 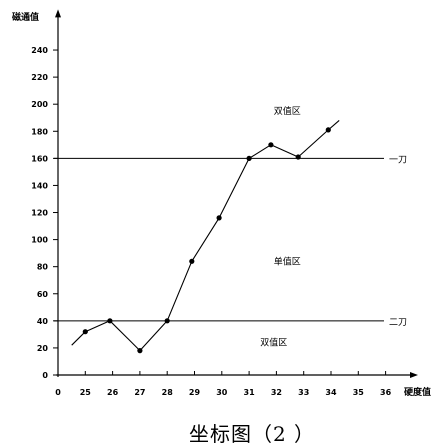 I want to click on y-axis-arrow, so click(x=58, y=13).